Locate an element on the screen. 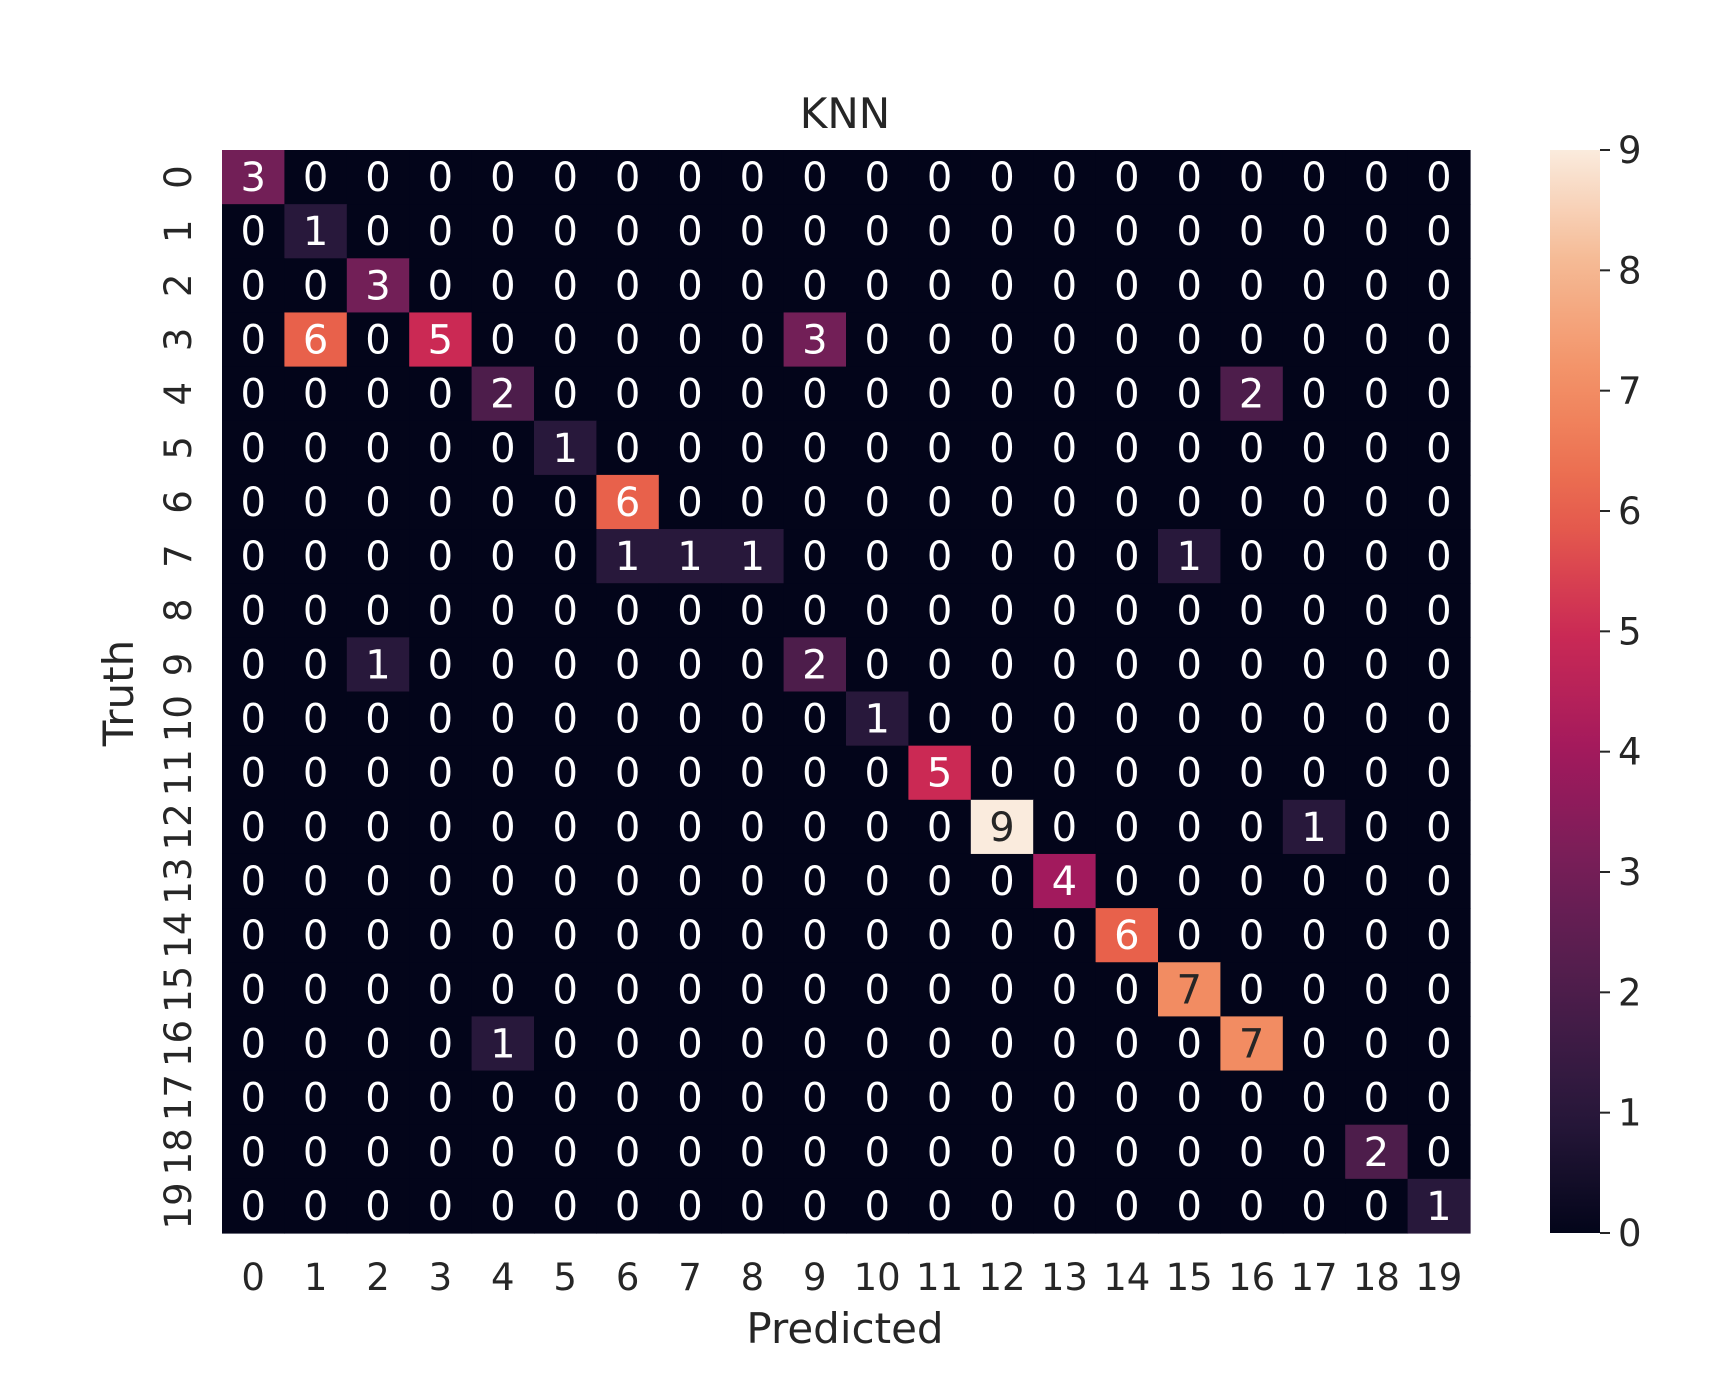 Image resolution: width=1730 pixels, height=1378 pixels. heatmap-cell-r16-c1 is located at coordinates (316, 1044).